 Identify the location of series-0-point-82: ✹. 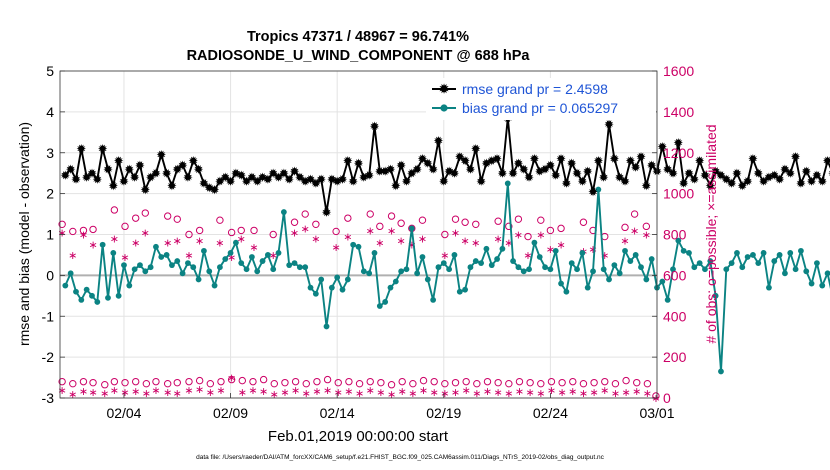
(502, 174).